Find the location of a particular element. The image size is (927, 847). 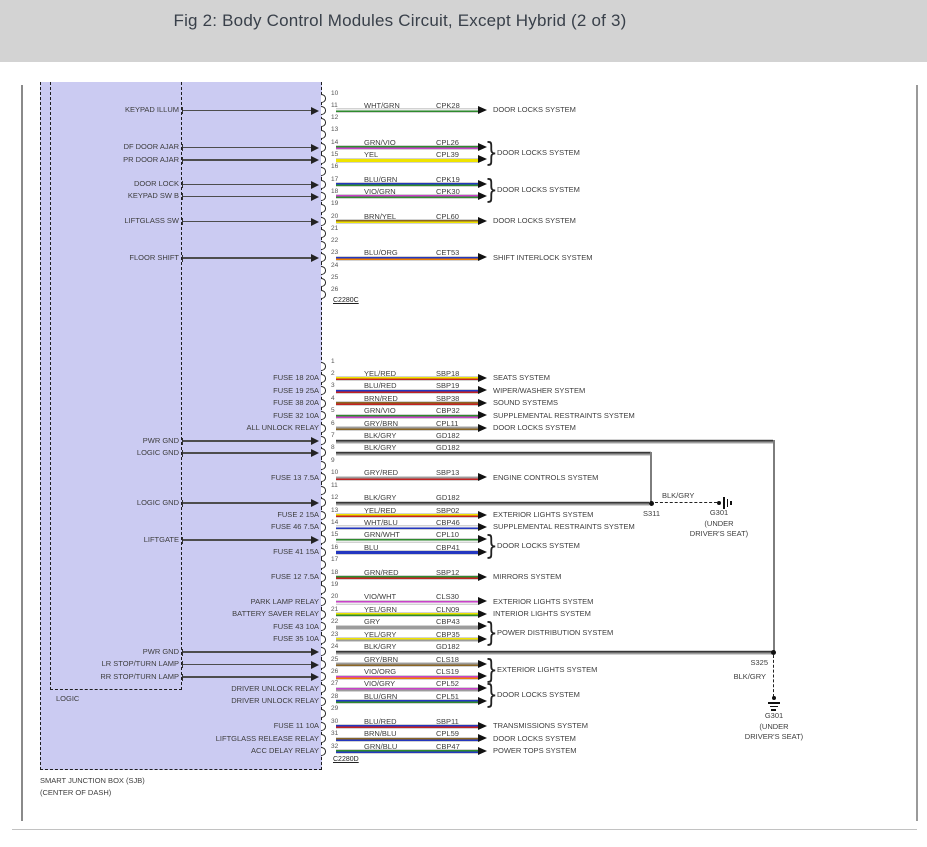

fuse-relay-label: ALL UNLOCK RELAY is located at coordinates (282, 428).